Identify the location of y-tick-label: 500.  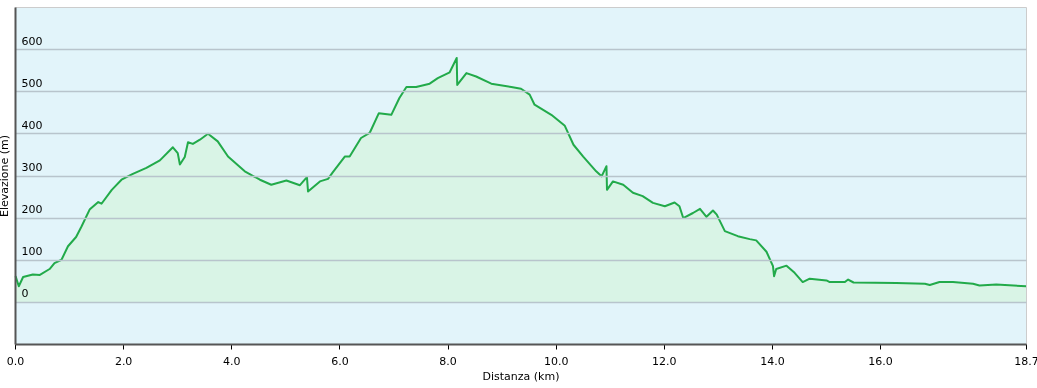
(32, 83).